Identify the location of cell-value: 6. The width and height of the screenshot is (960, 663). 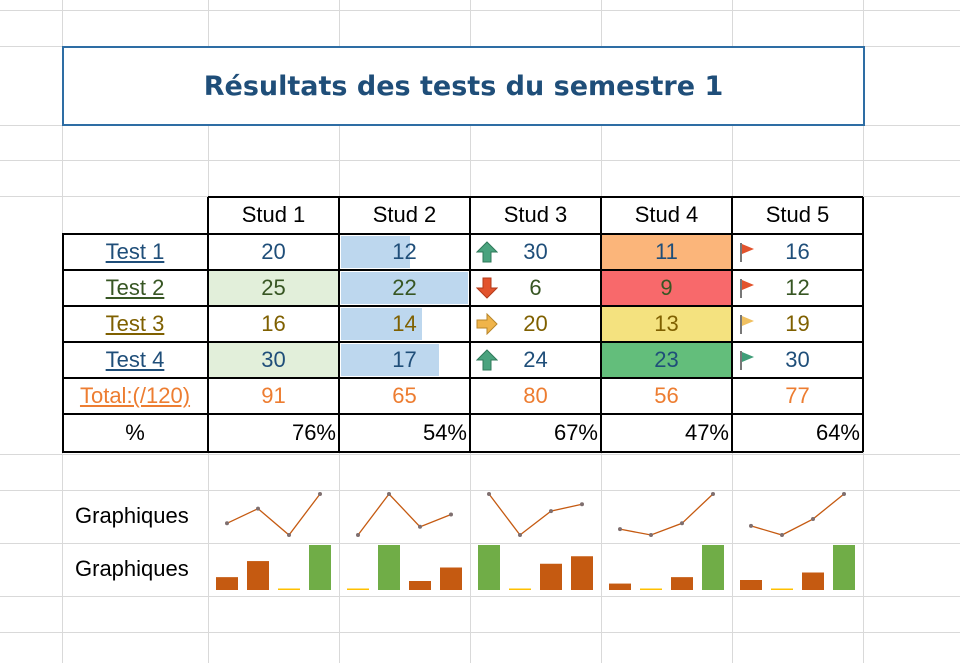
(535, 287).